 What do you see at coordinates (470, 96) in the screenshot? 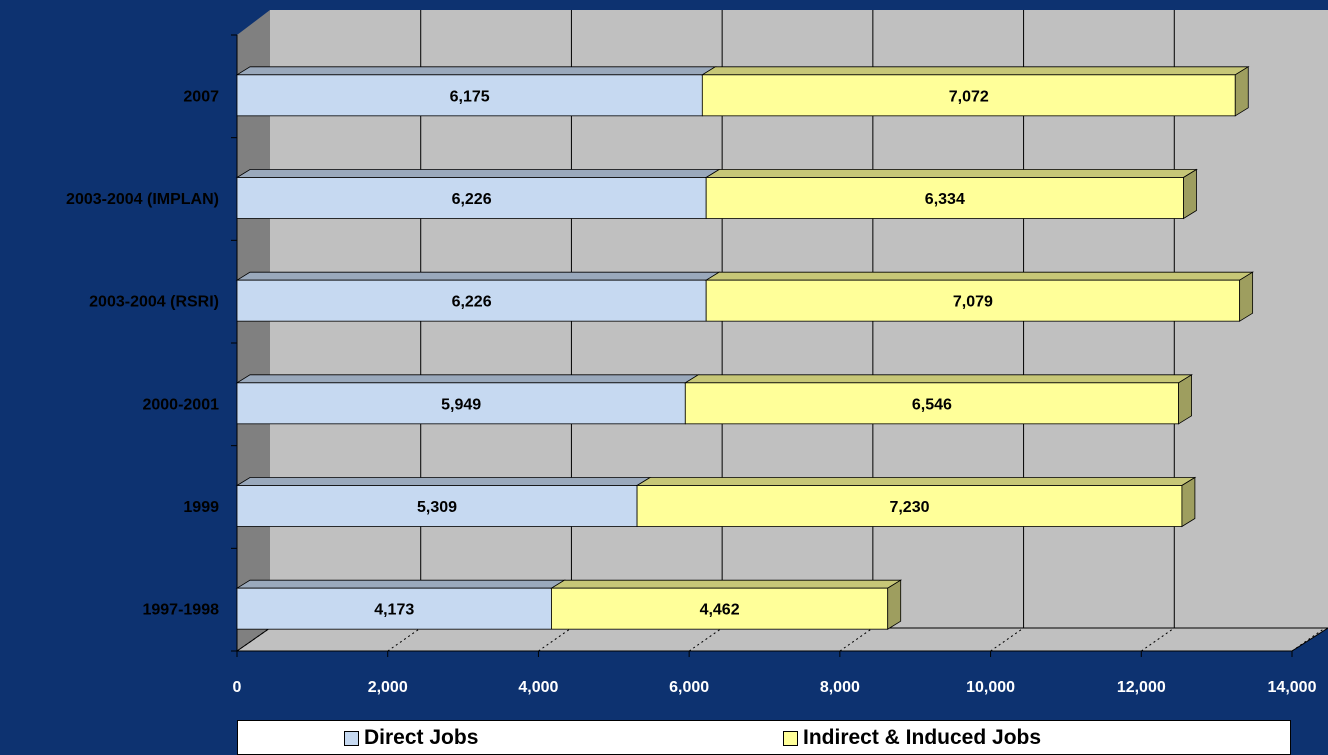
I see `bar-data-label: 6,175` at bounding box center [470, 96].